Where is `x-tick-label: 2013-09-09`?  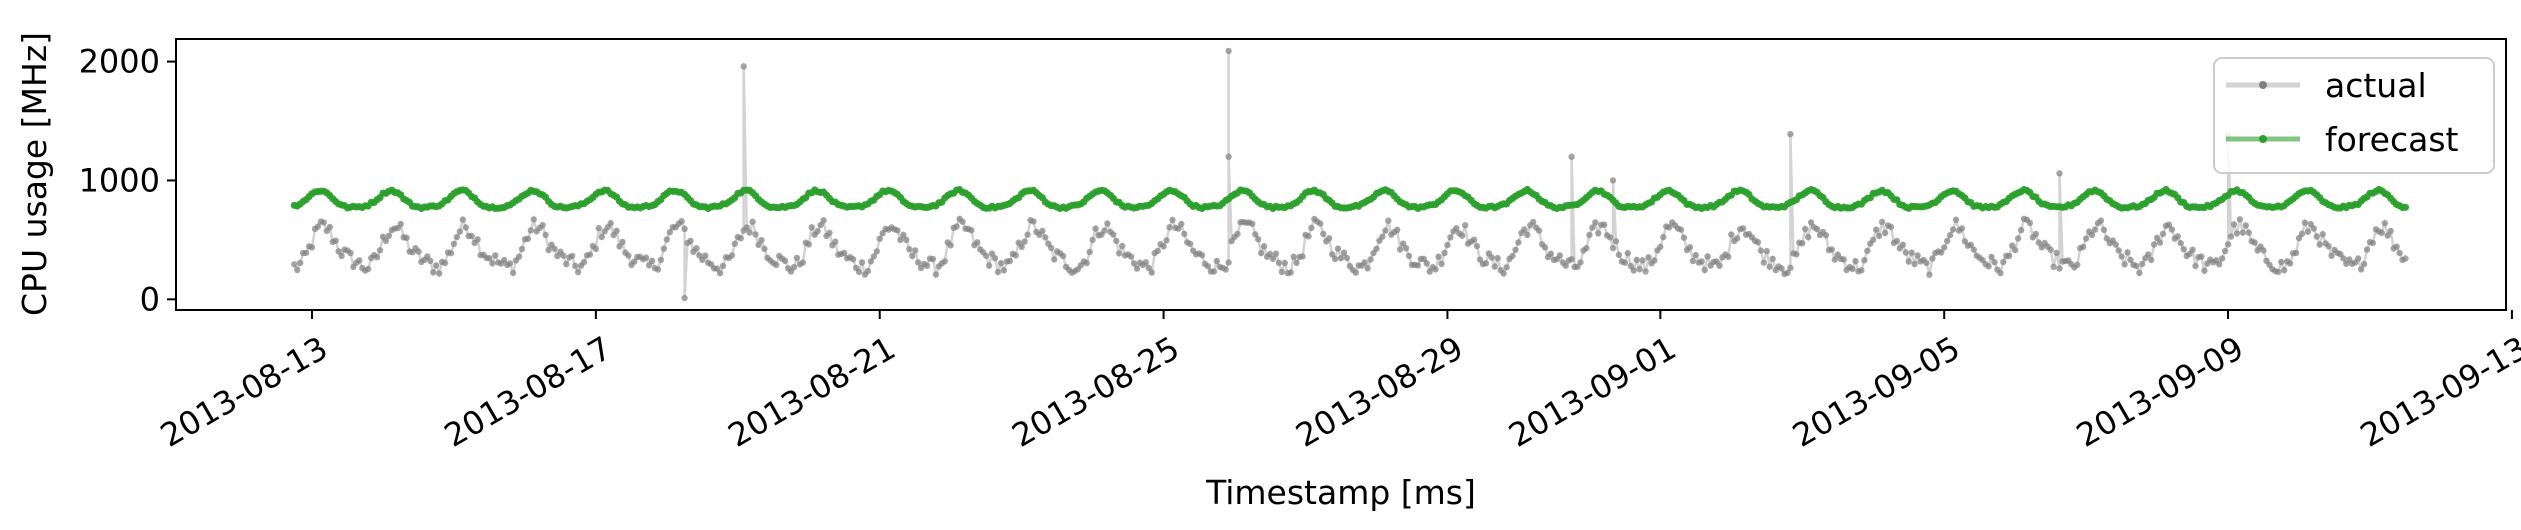
x-tick-label: 2013-09-09 is located at coordinates (2160, 392).